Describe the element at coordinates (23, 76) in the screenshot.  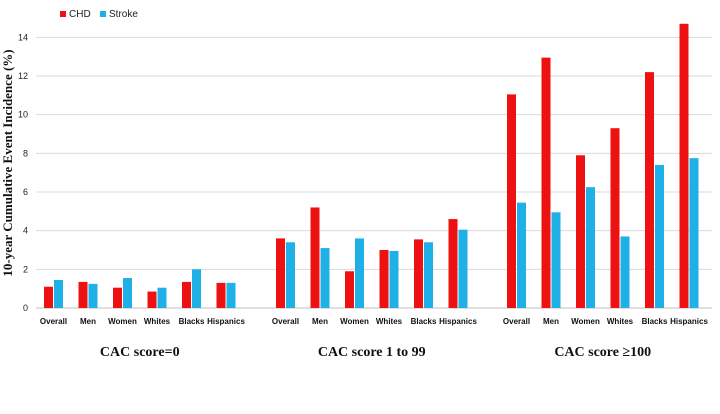
I see `y-tick-label: 12` at that location.